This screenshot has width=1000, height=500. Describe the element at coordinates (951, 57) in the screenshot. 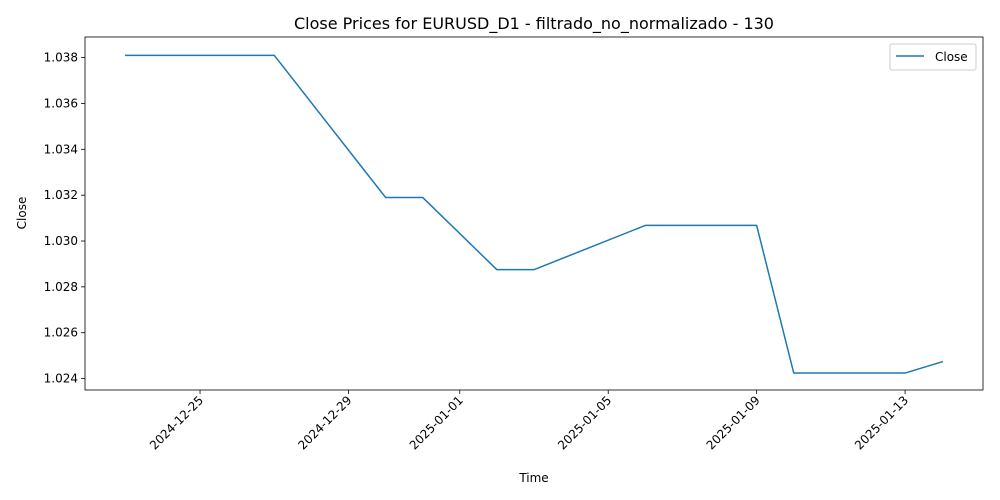

I see `legend-label-close: Close` at that location.